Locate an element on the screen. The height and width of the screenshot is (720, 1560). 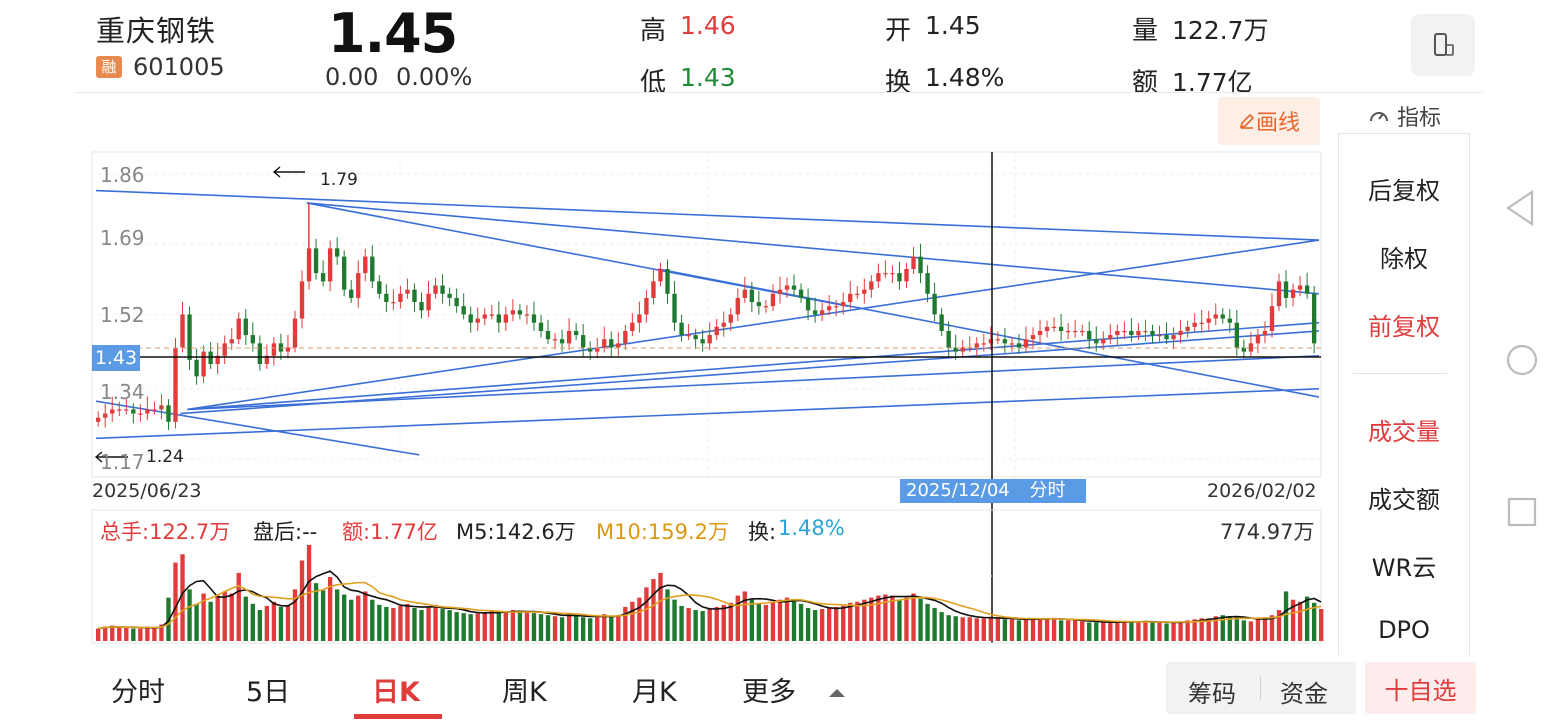
tab-5day: 5日 is located at coordinates (268, 692).